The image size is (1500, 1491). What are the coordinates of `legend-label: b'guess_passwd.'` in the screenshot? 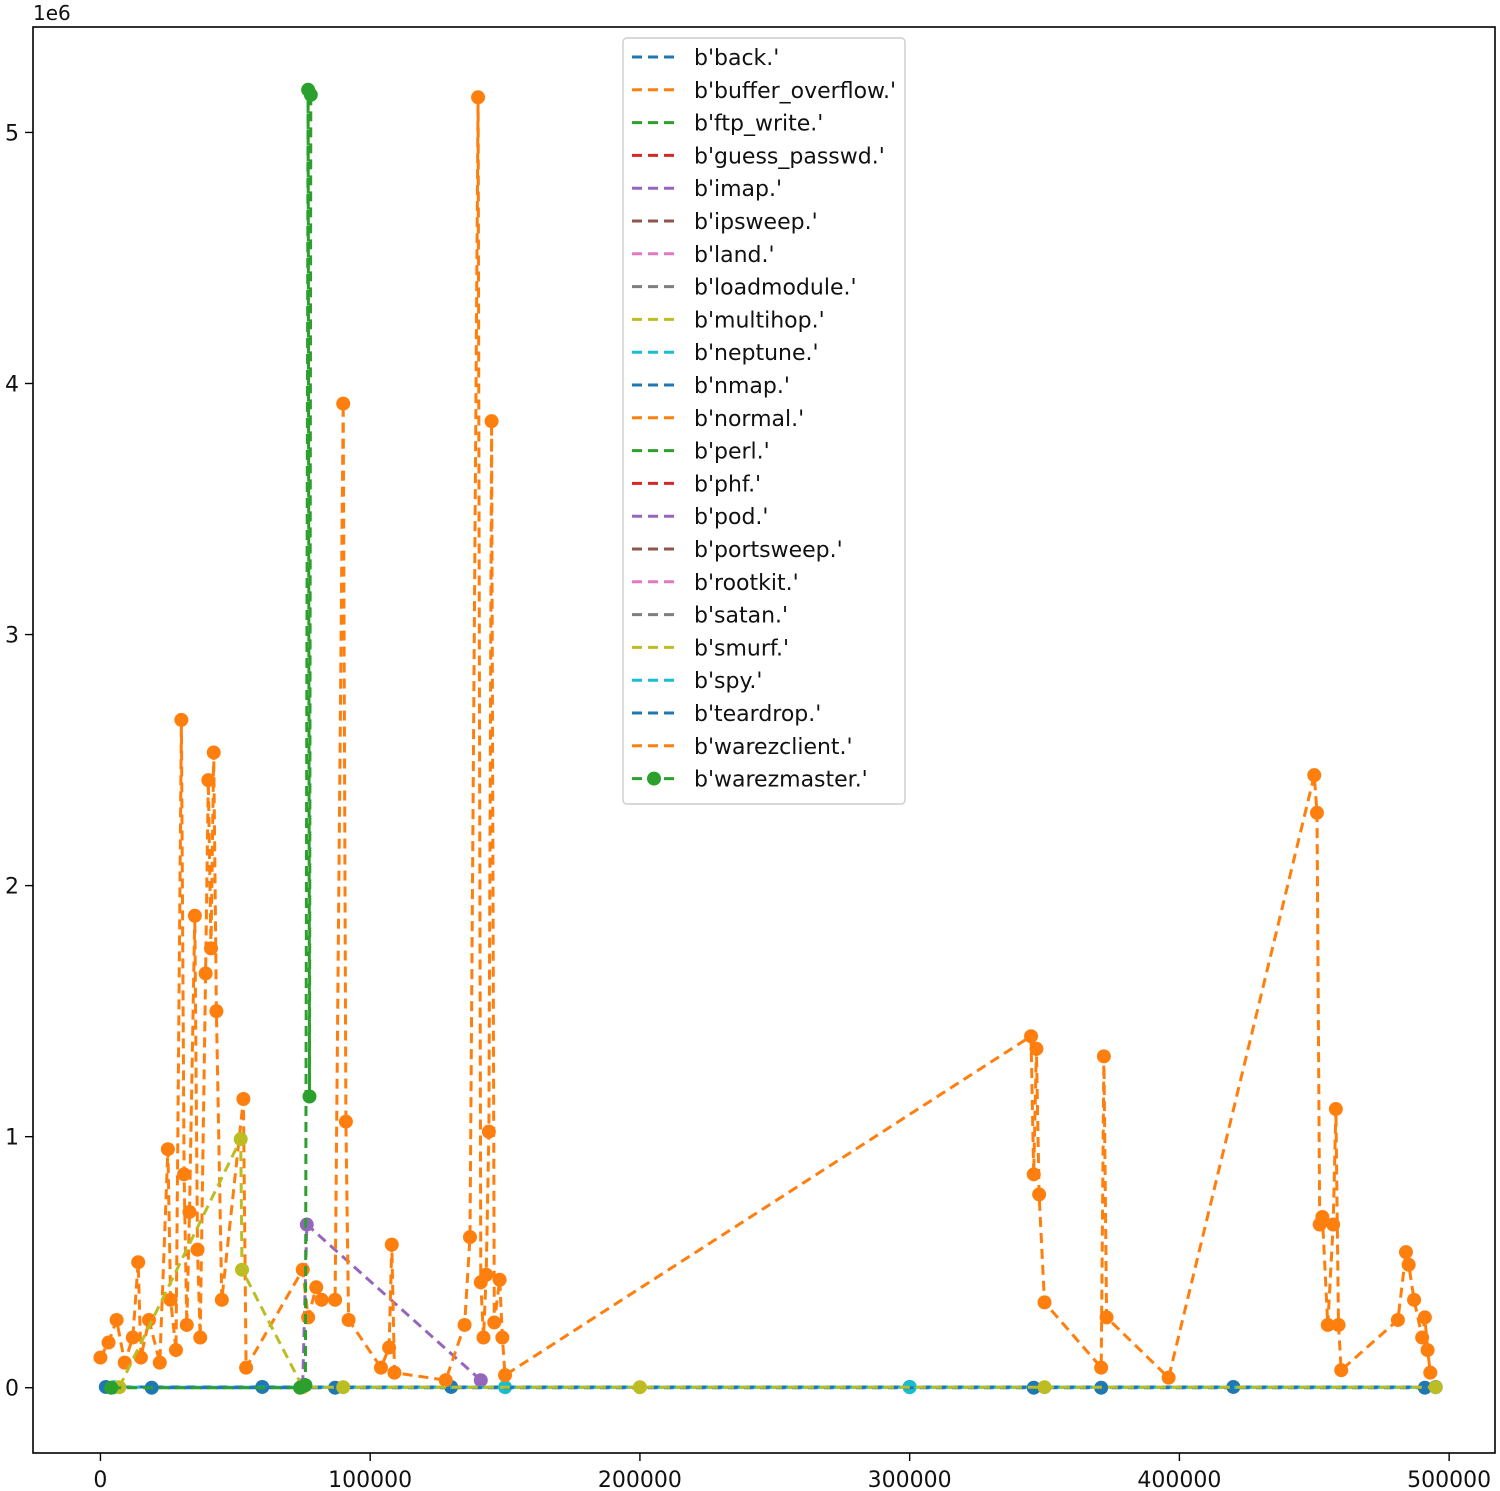 It's located at (789, 156).